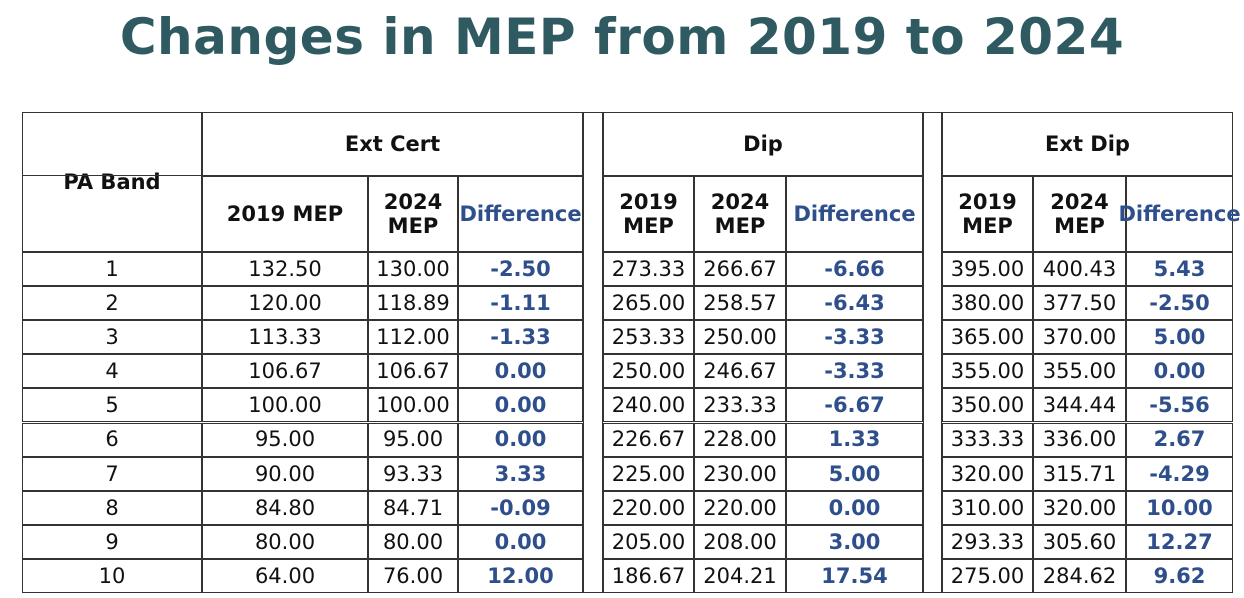  I want to click on difference-cell: 12.00, so click(520, 575).